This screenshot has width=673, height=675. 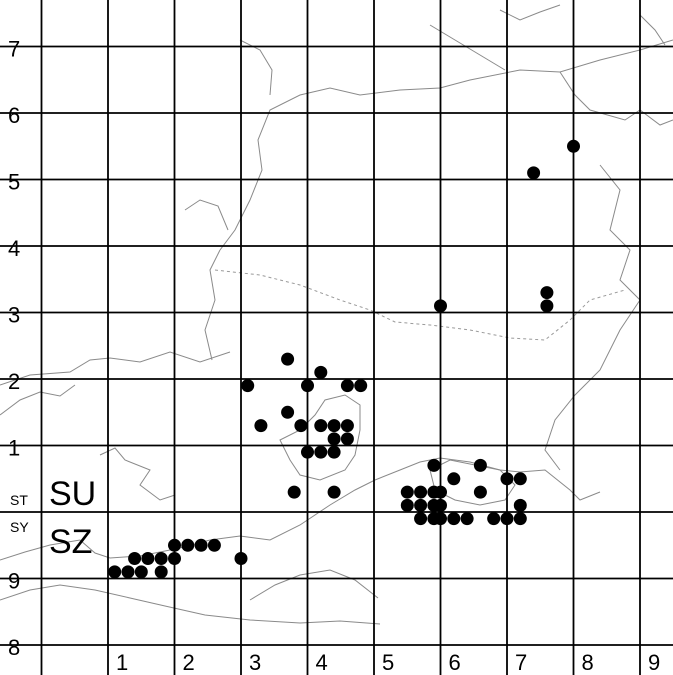 What do you see at coordinates (14, 581) in the screenshot?
I see `y-tick-label: 9` at bounding box center [14, 581].